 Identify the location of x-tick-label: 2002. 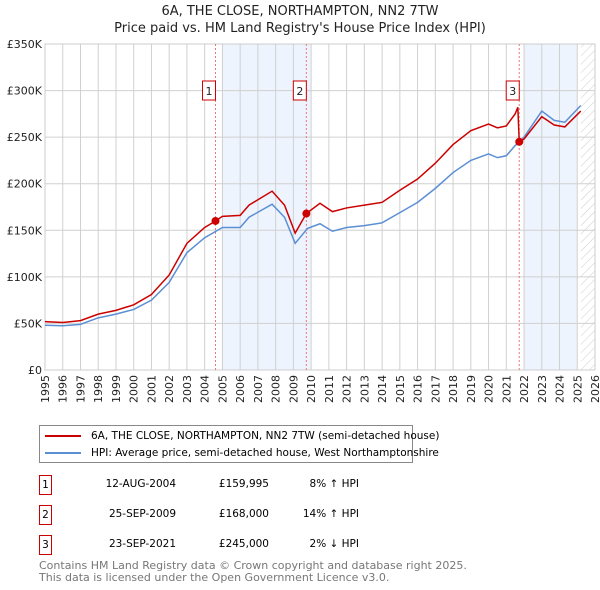
(169, 389).